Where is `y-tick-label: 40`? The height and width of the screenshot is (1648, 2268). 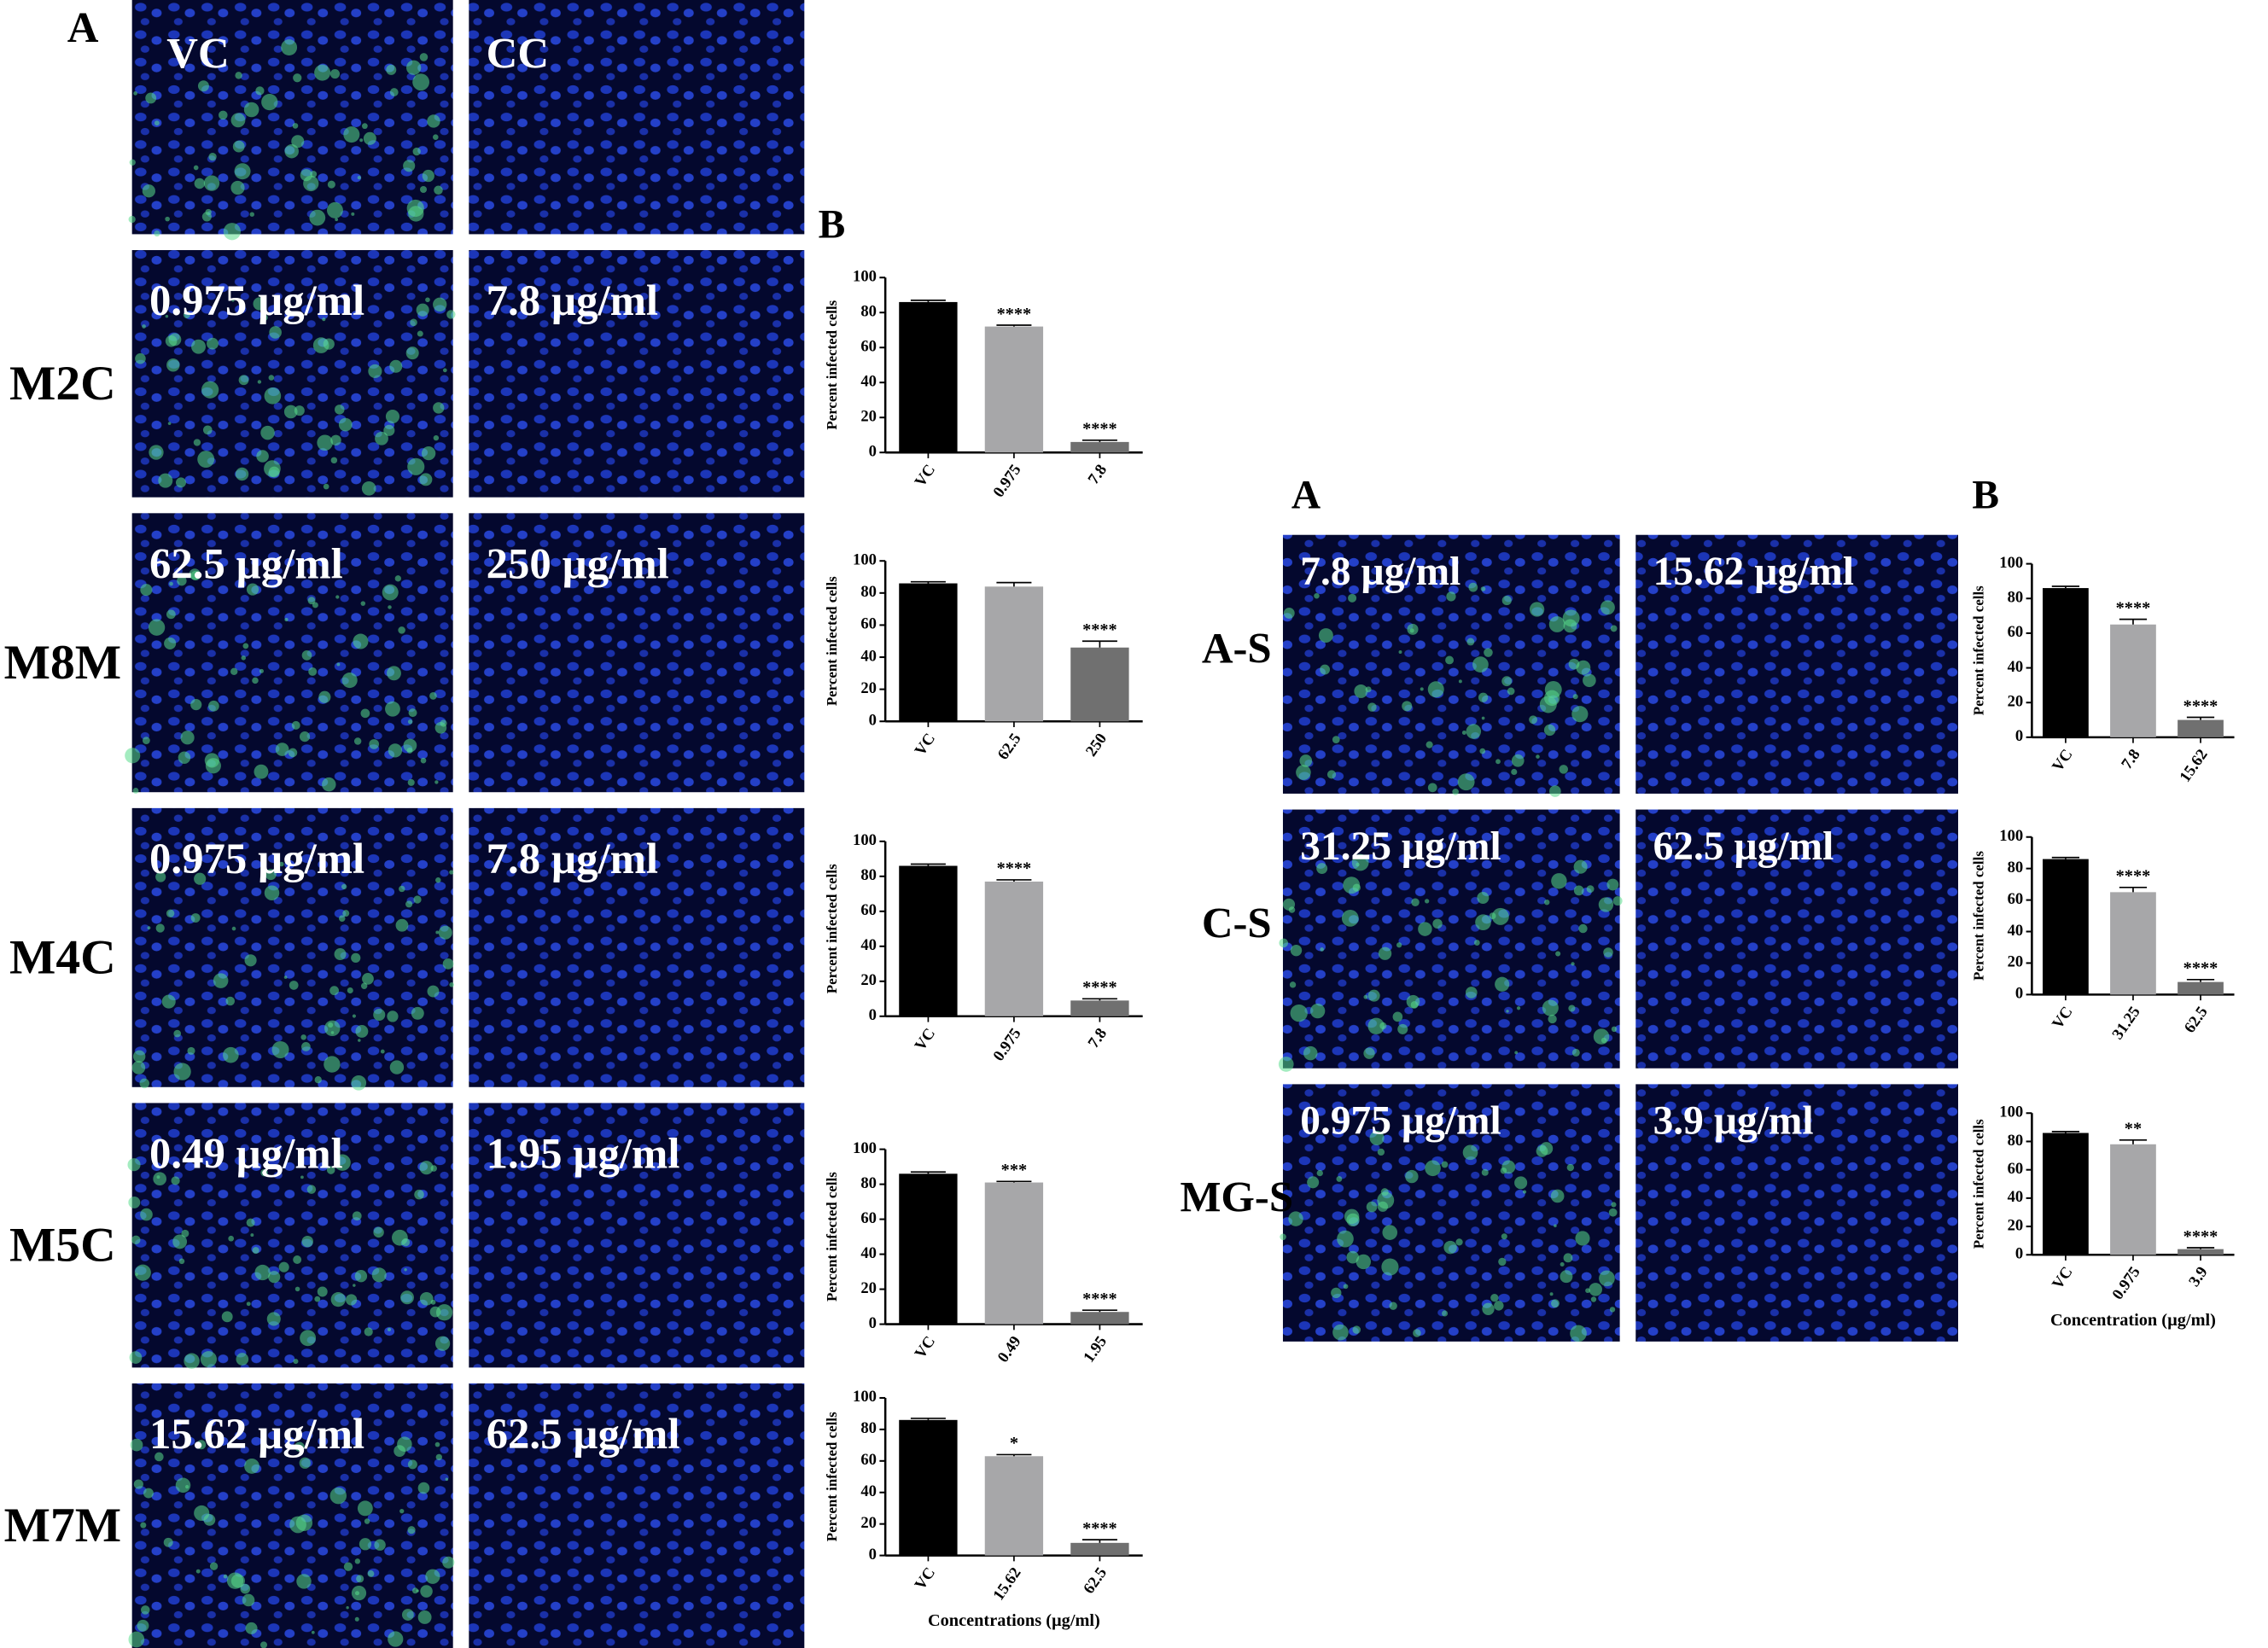
y-tick-label: 40 is located at coordinates (868, 1491).